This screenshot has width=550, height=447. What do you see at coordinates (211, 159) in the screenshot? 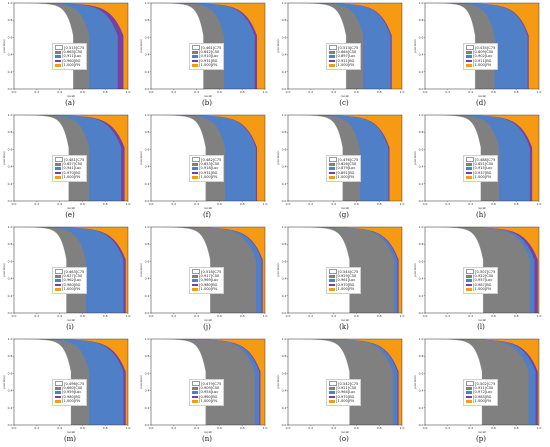
I see `legend-label: [0.482]C75` at bounding box center [211, 159].